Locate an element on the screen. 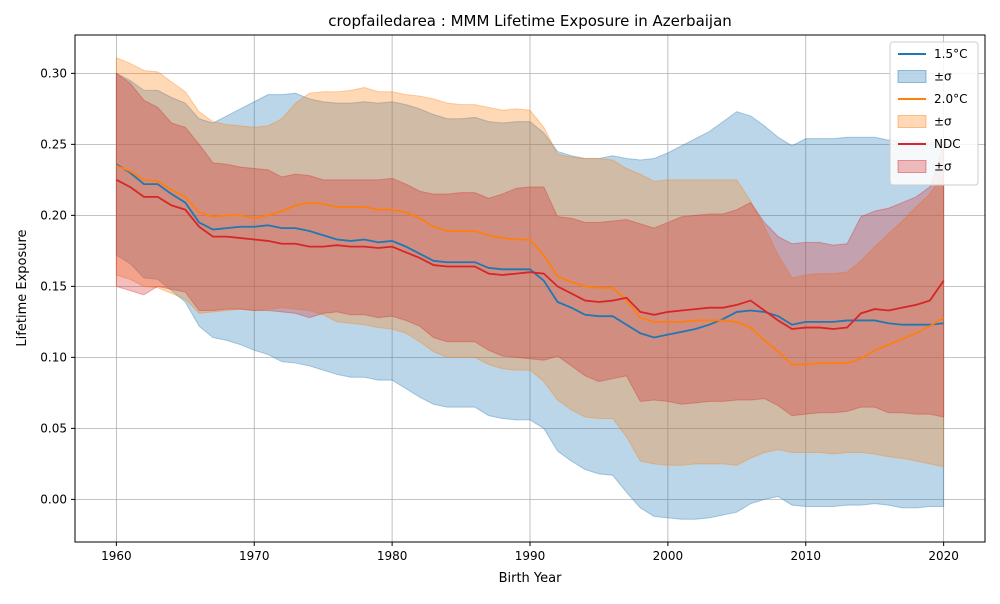  x-axis-label: Birth Year is located at coordinates (531, 578).